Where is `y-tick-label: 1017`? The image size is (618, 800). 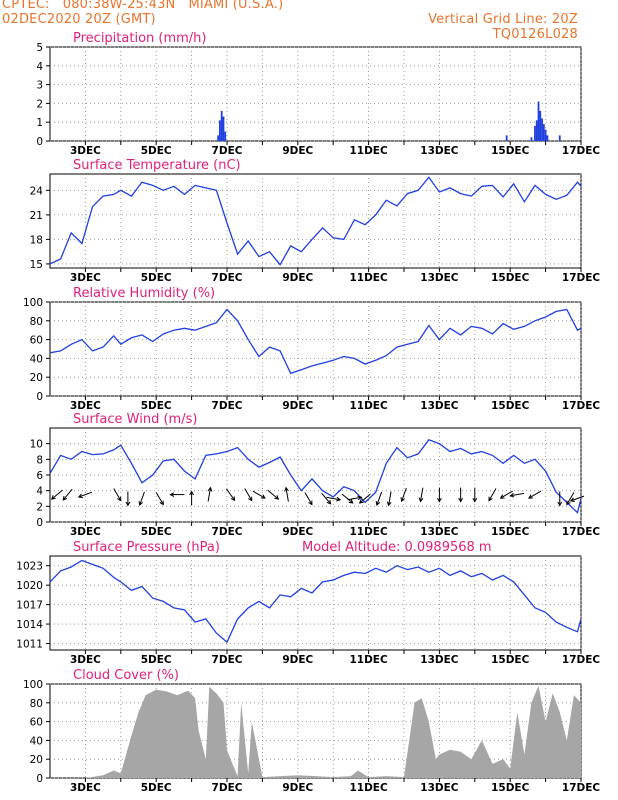
y-tick-label: 1017 is located at coordinates (29, 606).